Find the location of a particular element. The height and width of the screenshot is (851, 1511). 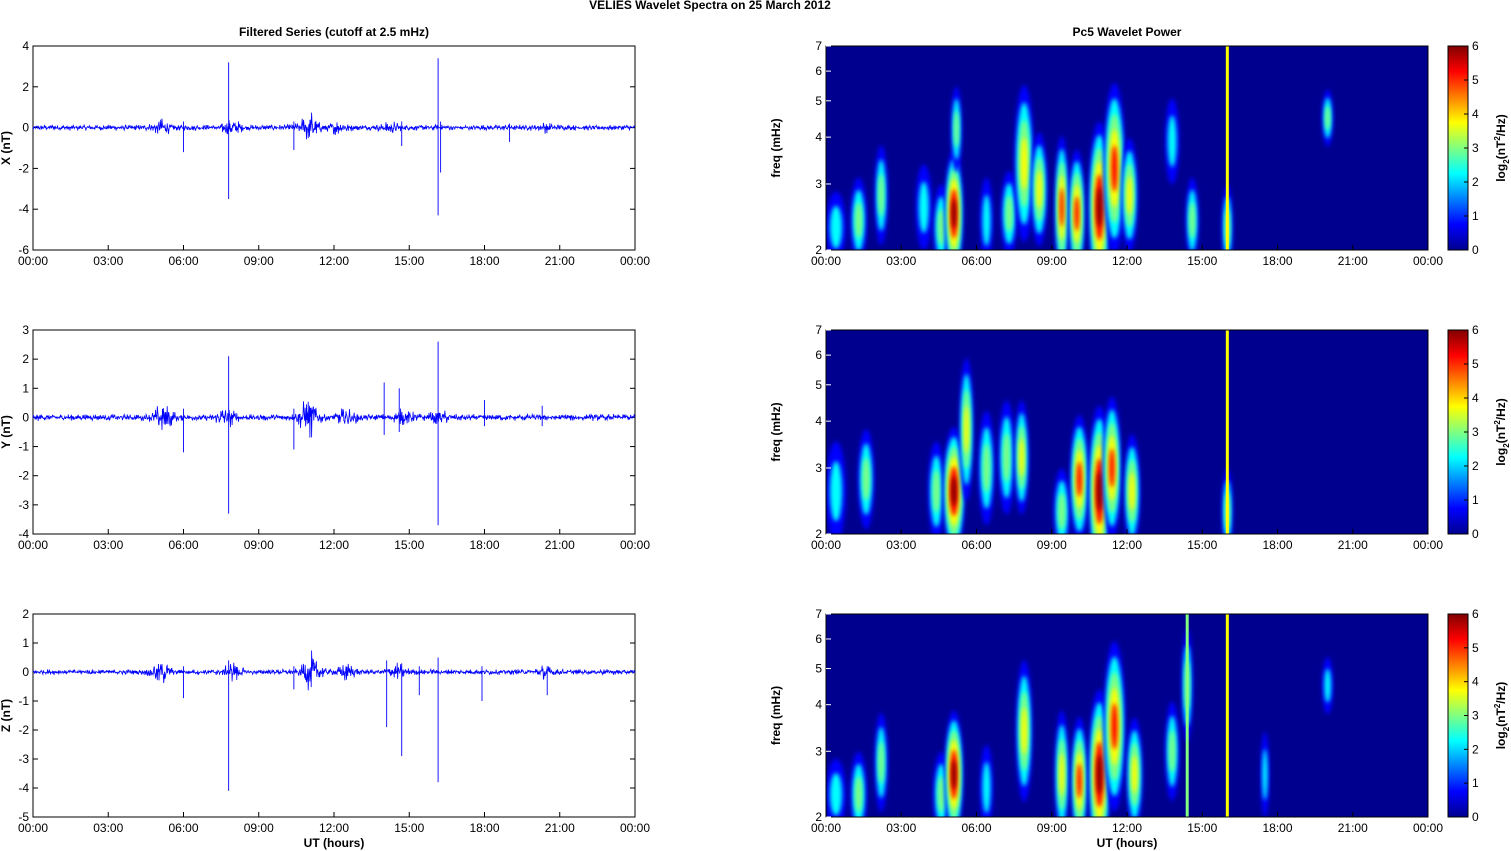

y-series-ytick: 2 is located at coordinates (25, 359).